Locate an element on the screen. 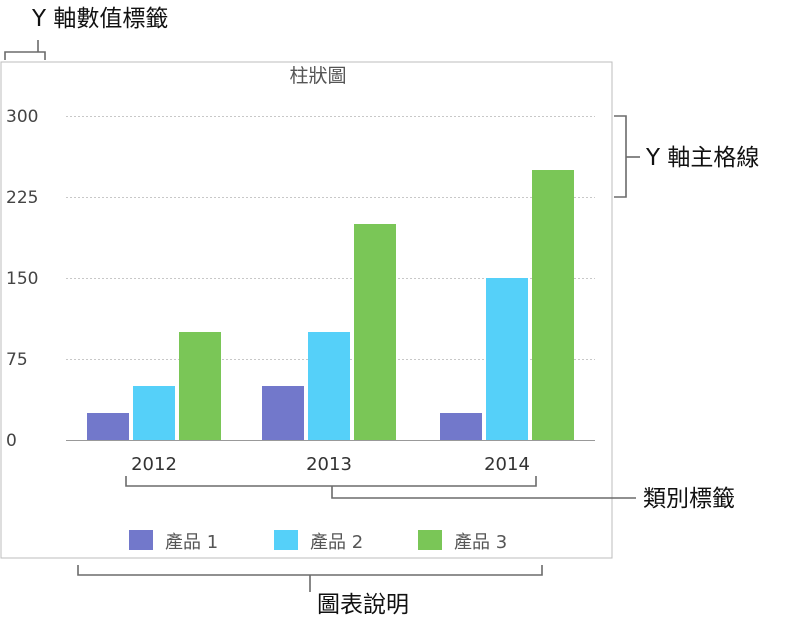 The image size is (790, 622). y-tick-label: 225 is located at coordinates (22, 198).